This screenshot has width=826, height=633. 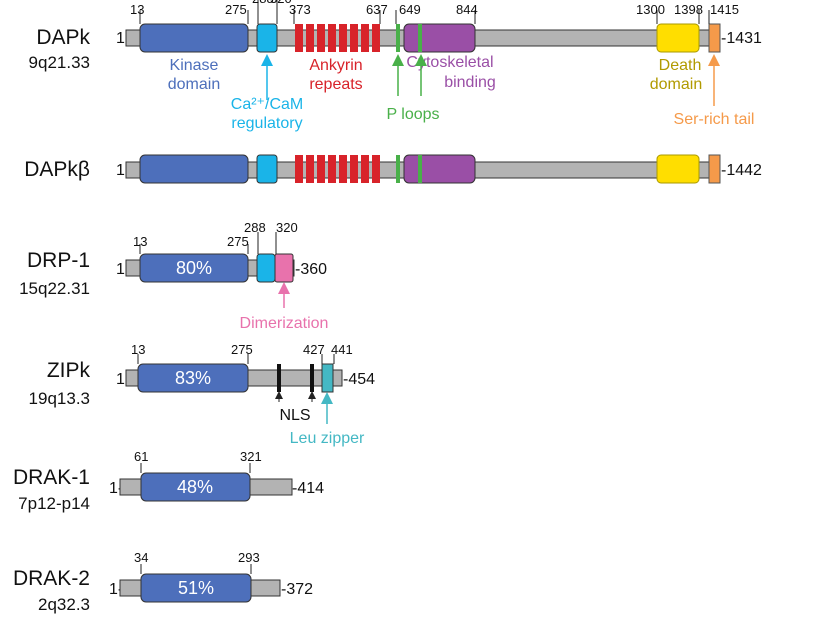 What do you see at coordinates (58, 260) in the screenshot?
I see `protein-name-drp1: DRP-1` at bounding box center [58, 260].